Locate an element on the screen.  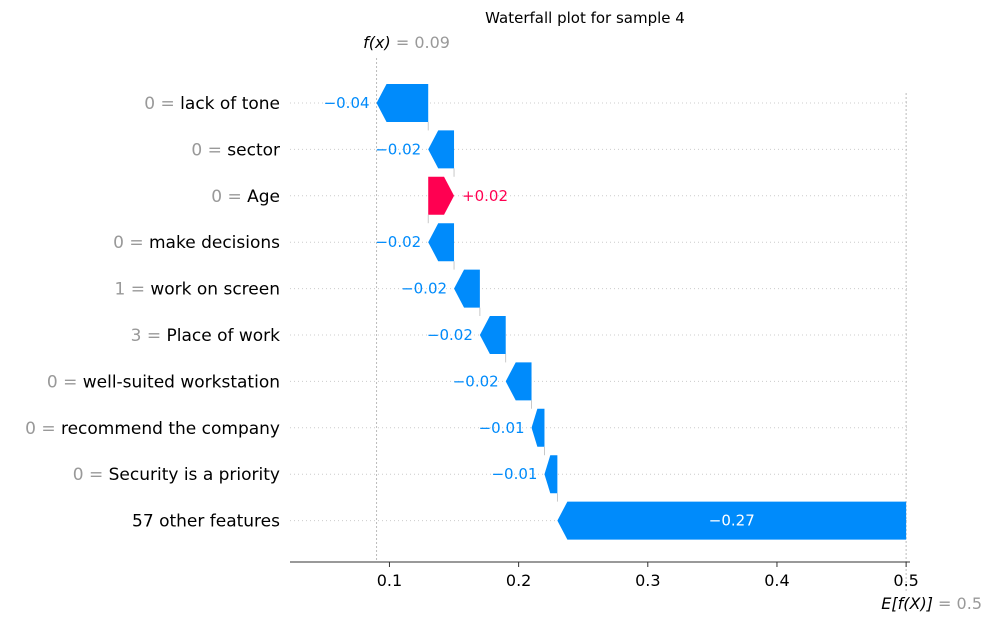
fx-label: f(x) = 0.09 is located at coordinates (406, 42).